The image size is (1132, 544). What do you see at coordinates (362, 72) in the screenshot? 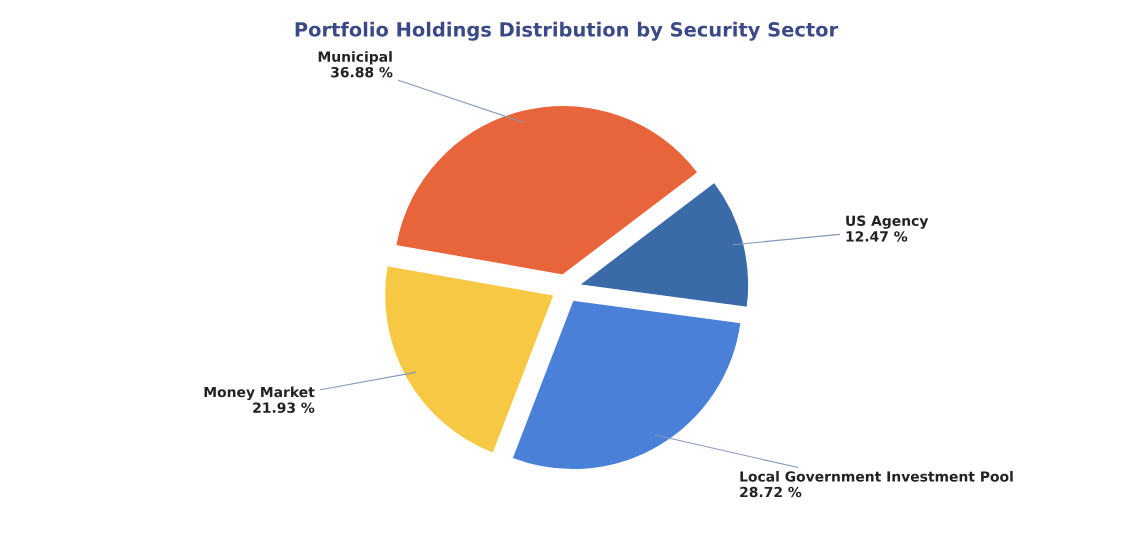
I see `data-label: 36.88 %` at bounding box center [362, 72].